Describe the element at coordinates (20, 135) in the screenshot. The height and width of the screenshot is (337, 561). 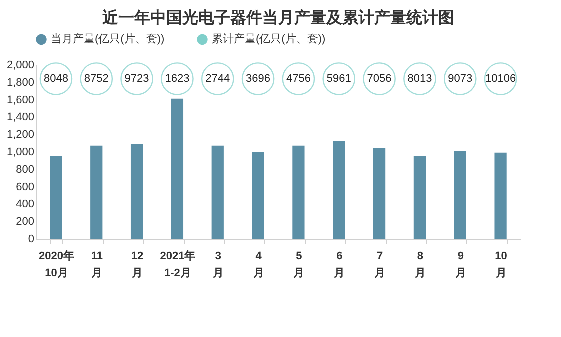
I see `y-tick-label: 1,200` at that location.